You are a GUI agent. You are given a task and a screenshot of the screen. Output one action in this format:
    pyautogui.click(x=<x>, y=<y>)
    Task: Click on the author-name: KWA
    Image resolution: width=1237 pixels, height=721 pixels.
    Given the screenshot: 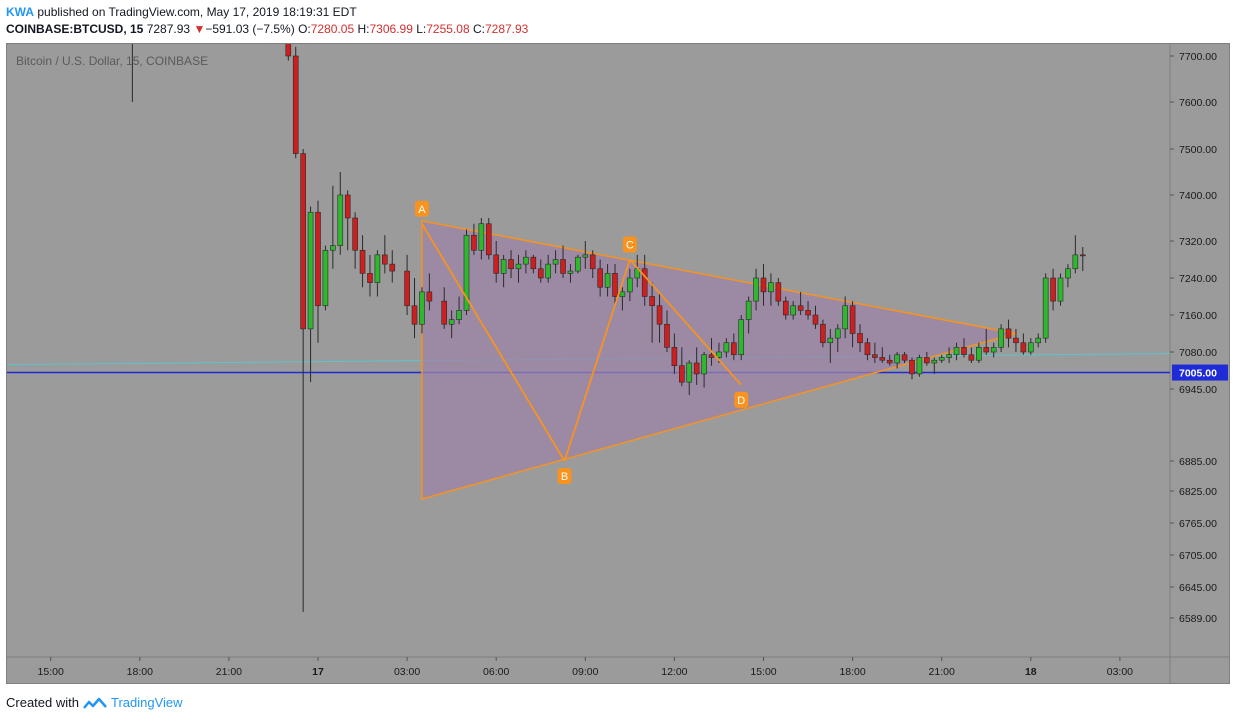 What is the action you would take?
    pyautogui.click(x=20, y=12)
    